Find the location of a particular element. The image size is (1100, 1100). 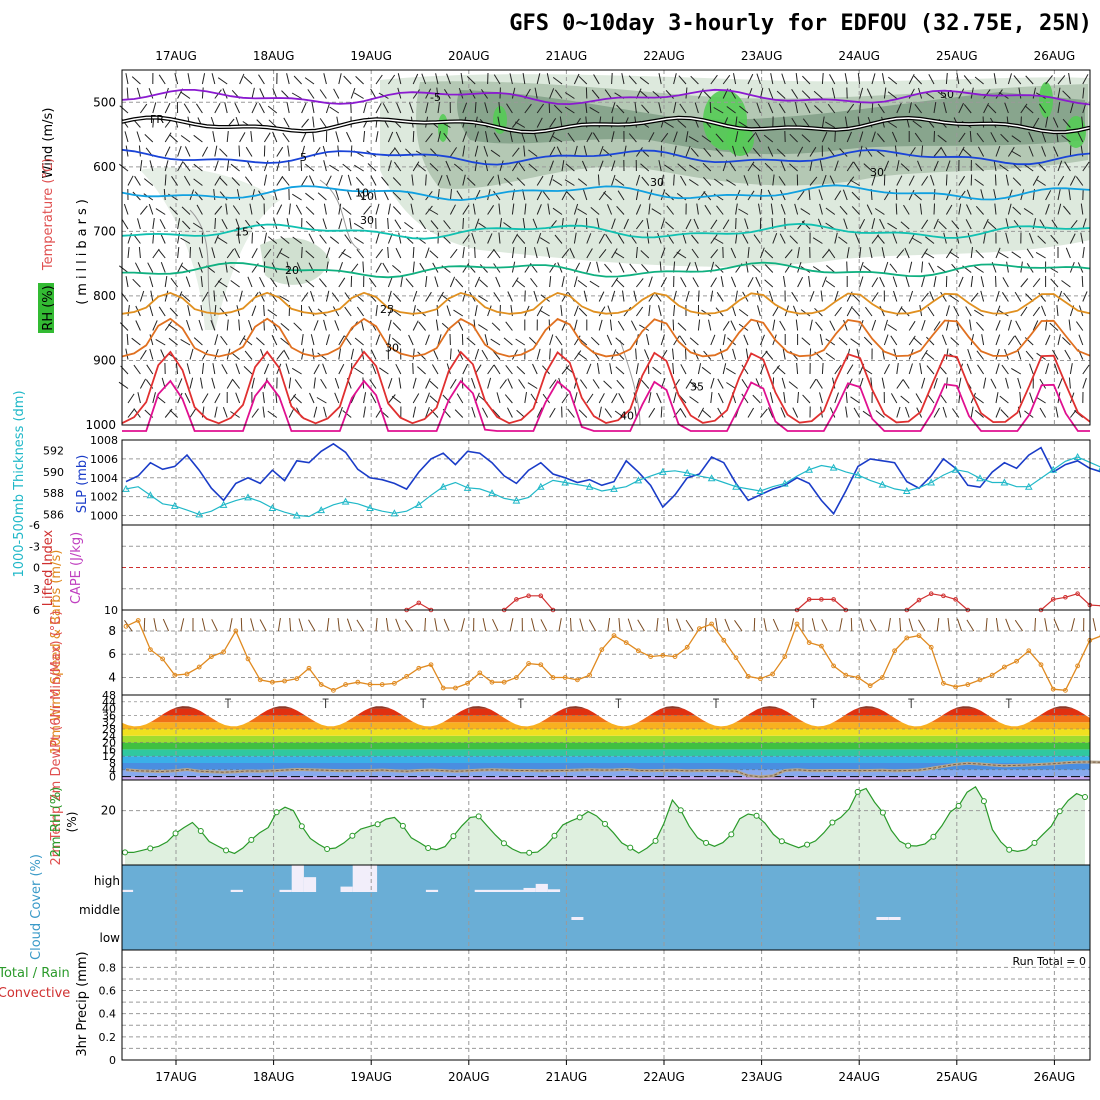

ylabel-rh: RH (%) is located at coordinates (48, 307).